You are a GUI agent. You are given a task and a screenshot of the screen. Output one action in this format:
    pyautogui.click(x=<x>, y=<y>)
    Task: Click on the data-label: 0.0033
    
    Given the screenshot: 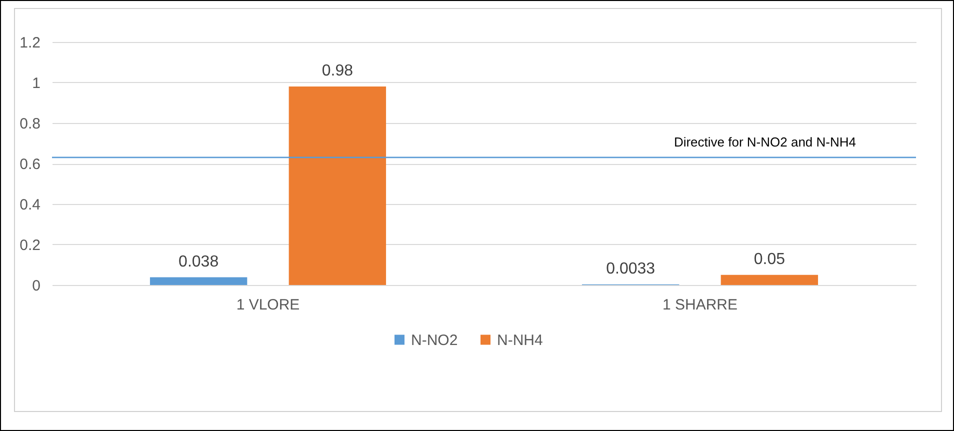 What is the action you would take?
    pyautogui.click(x=631, y=269)
    